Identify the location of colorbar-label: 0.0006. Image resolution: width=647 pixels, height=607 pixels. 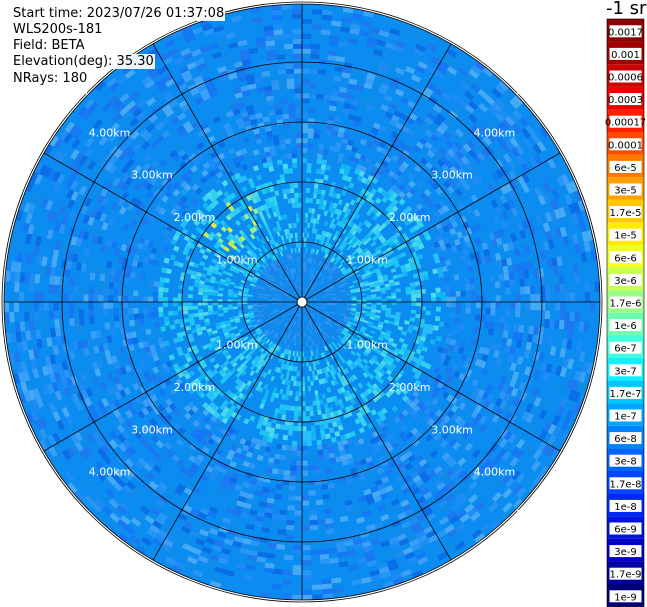
(625, 78).